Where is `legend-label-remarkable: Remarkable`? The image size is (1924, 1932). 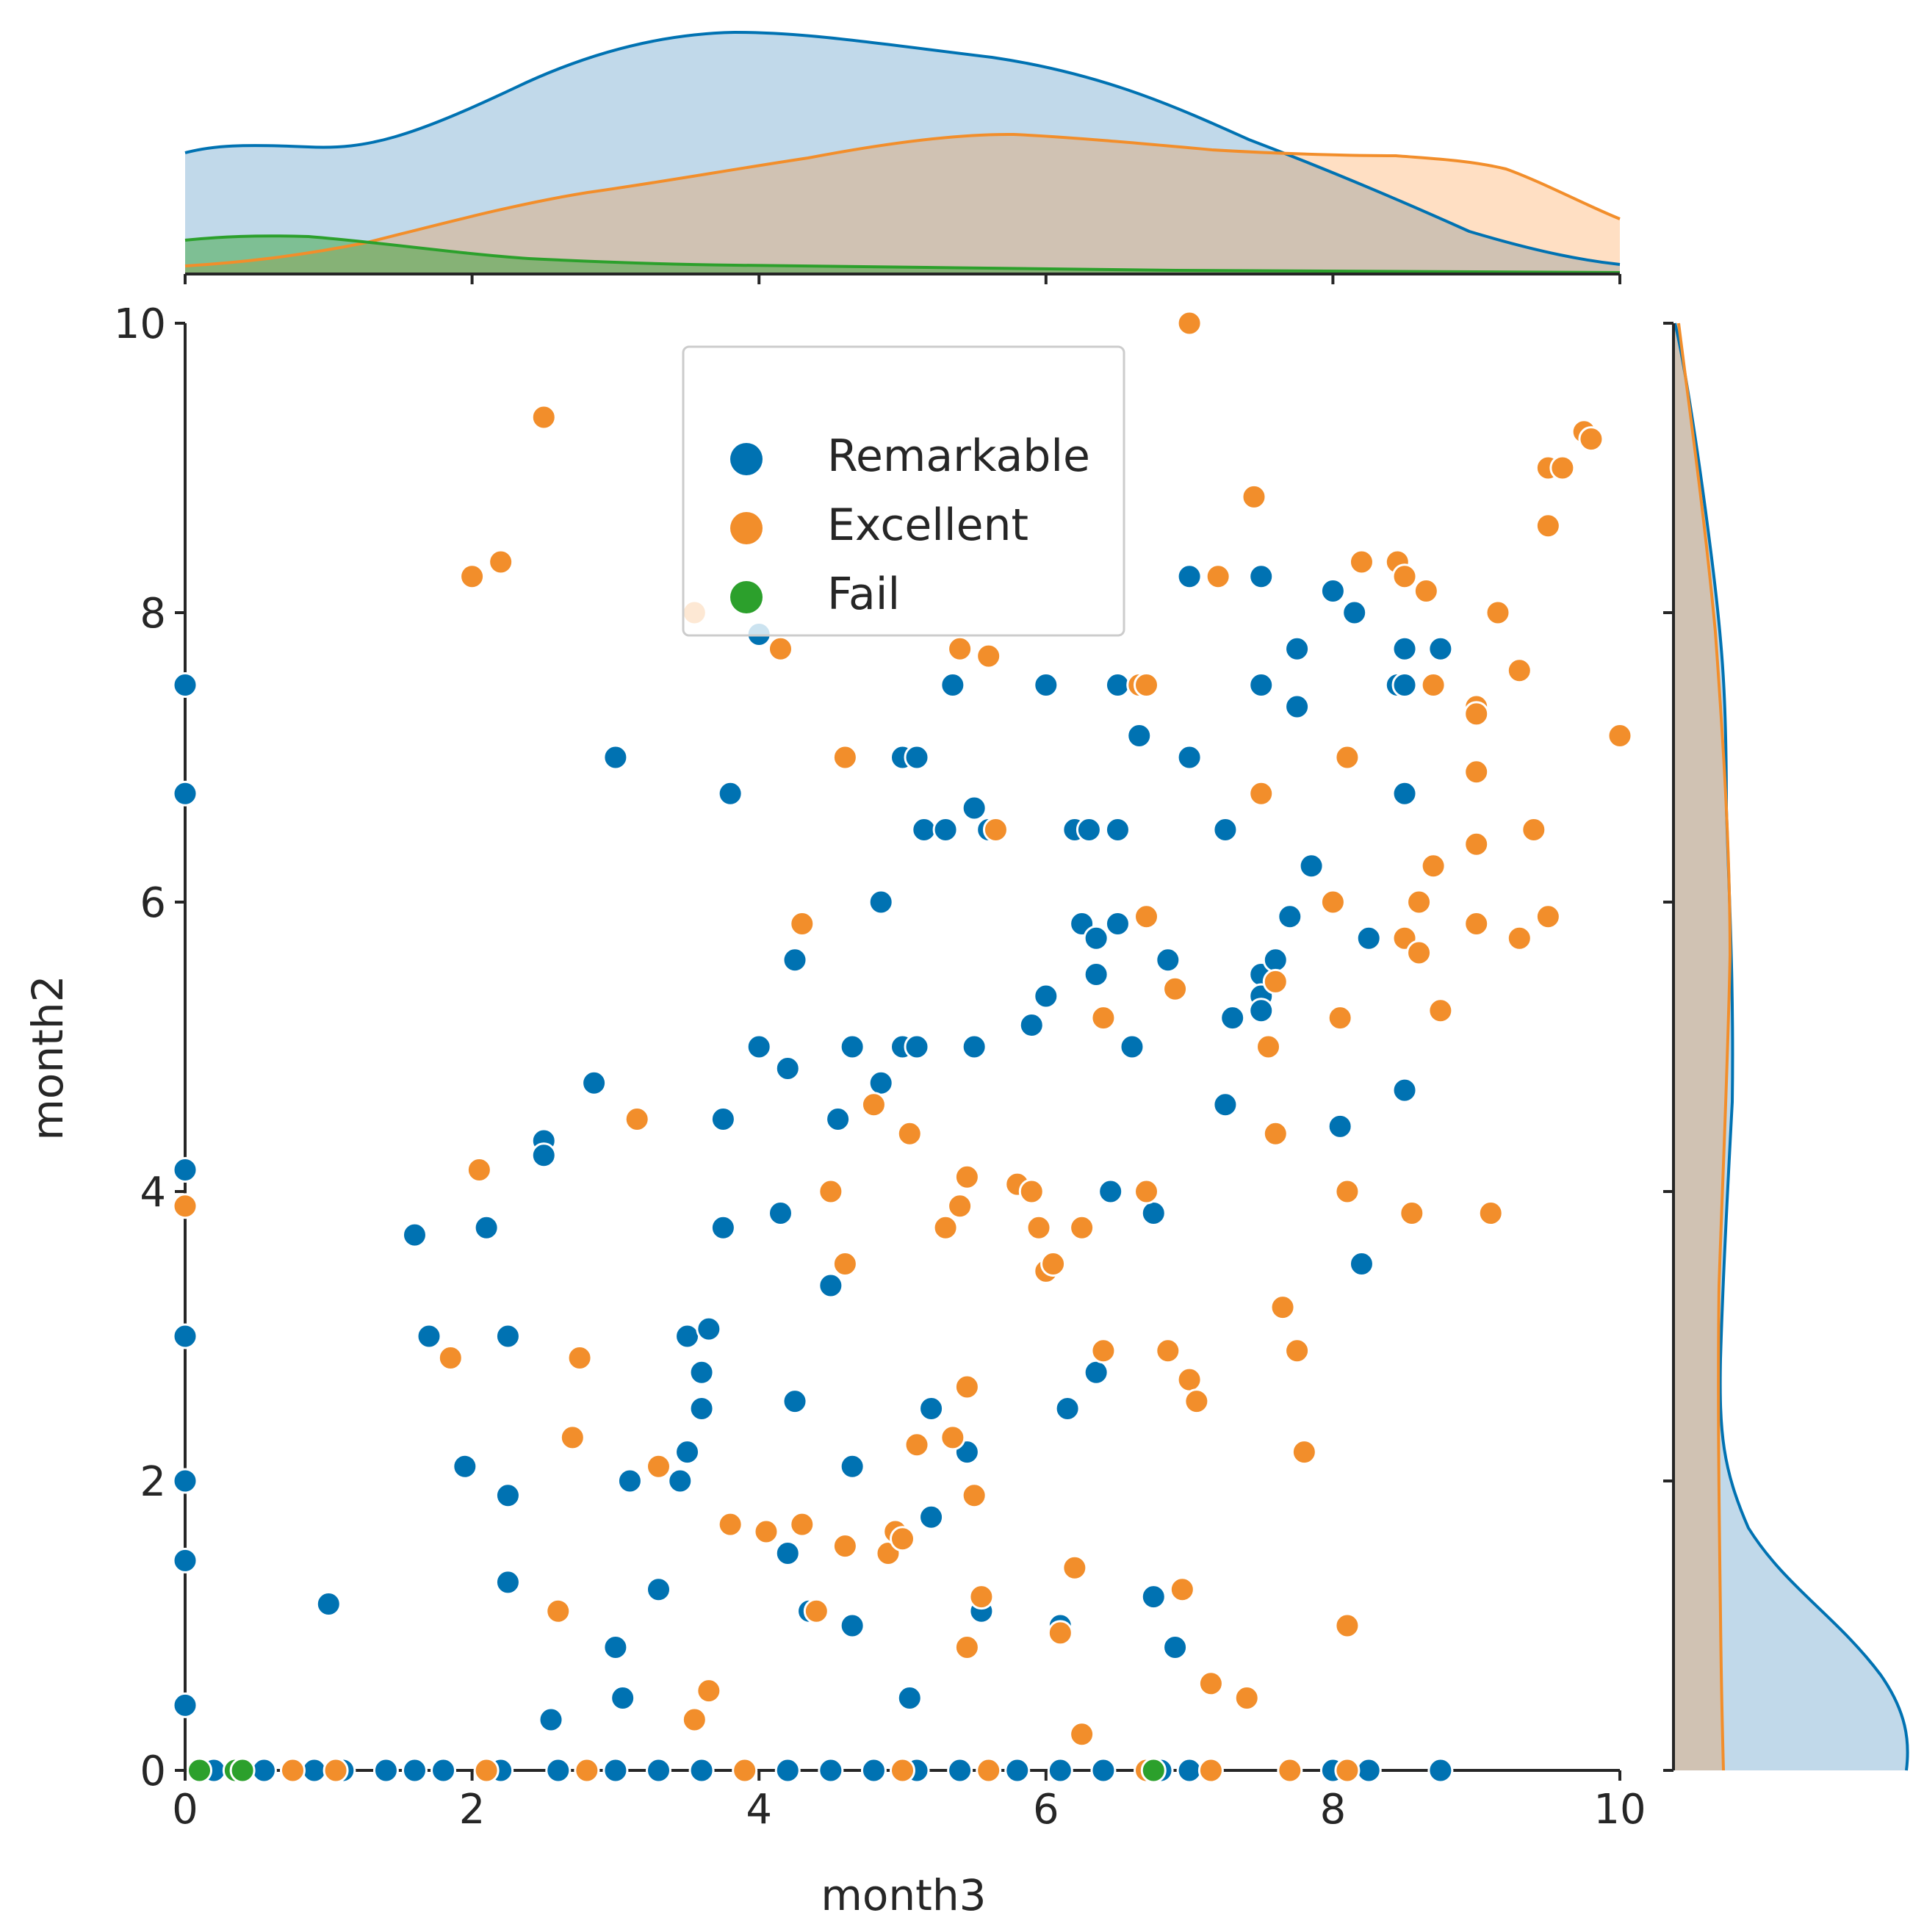
legend-label-remarkable: Remarkable is located at coordinates (958, 456).